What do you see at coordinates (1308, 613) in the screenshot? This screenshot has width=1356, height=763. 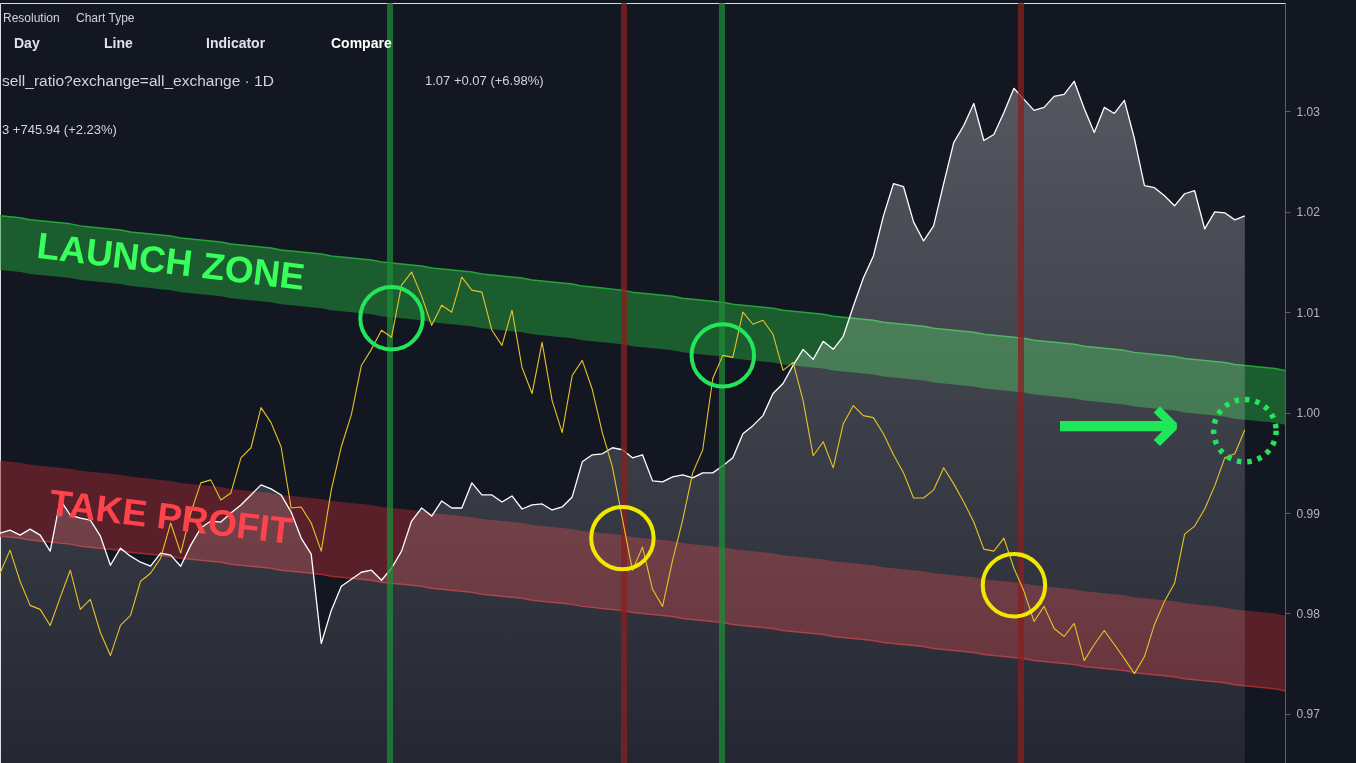 I see `y-tick-label: 0.98` at bounding box center [1308, 613].